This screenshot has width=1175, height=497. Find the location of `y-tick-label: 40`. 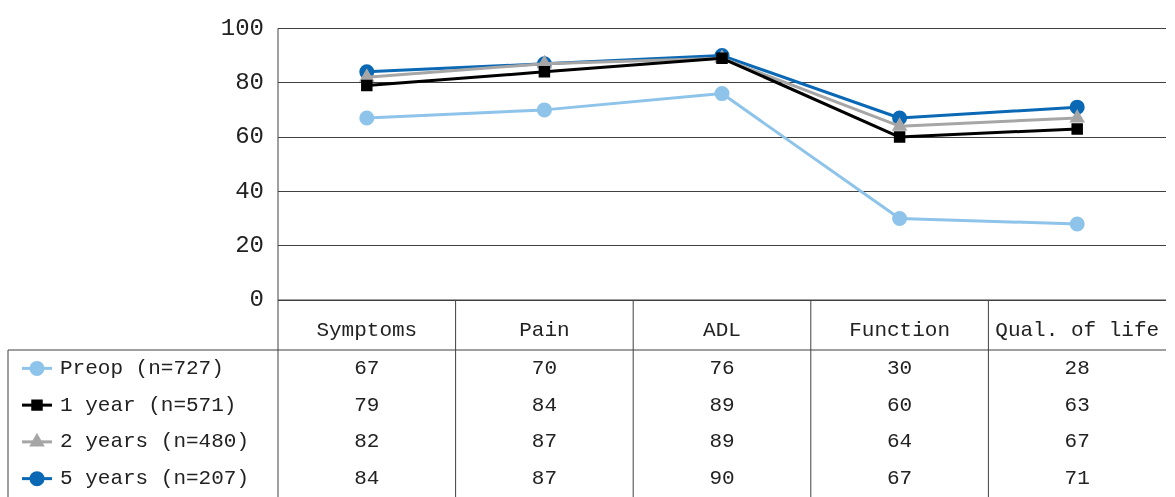

y-tick-label: 40 is located at coordinates (249, 191).